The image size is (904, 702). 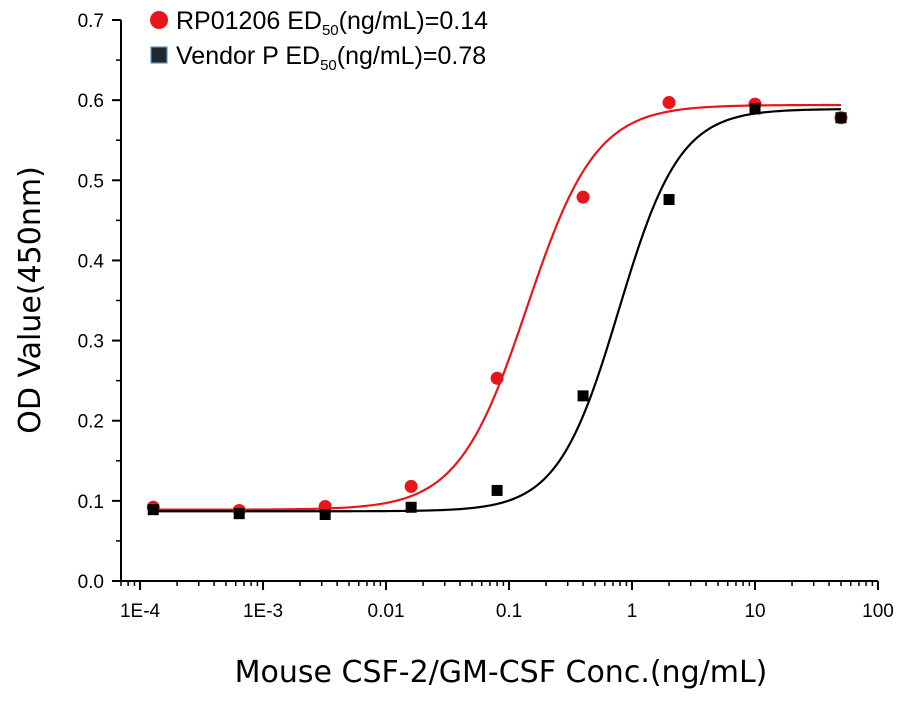 I want to click on legend-label-tail: (ng/mL)=0.14, so click(x=413, y=21).